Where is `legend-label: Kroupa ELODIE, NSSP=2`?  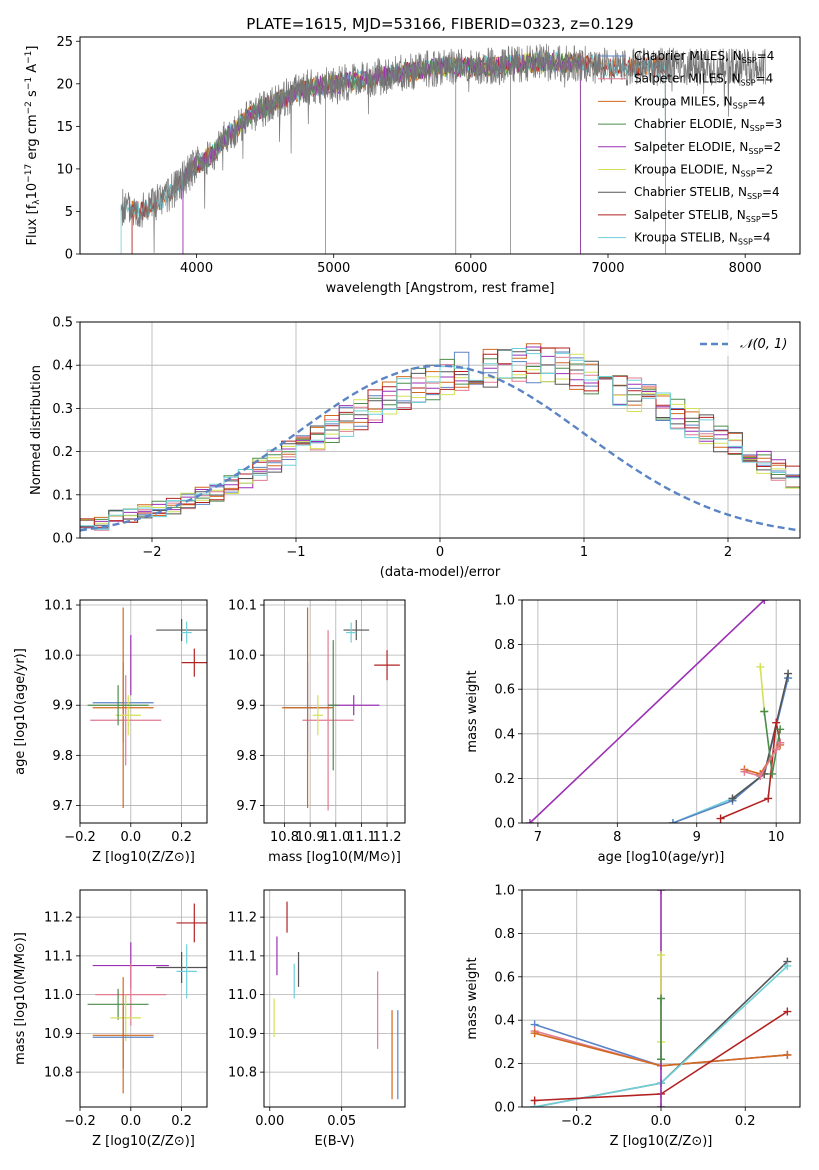
legend-label: Kroupa ELODIE, NSSP=2 is located at coordinates (703, 171).